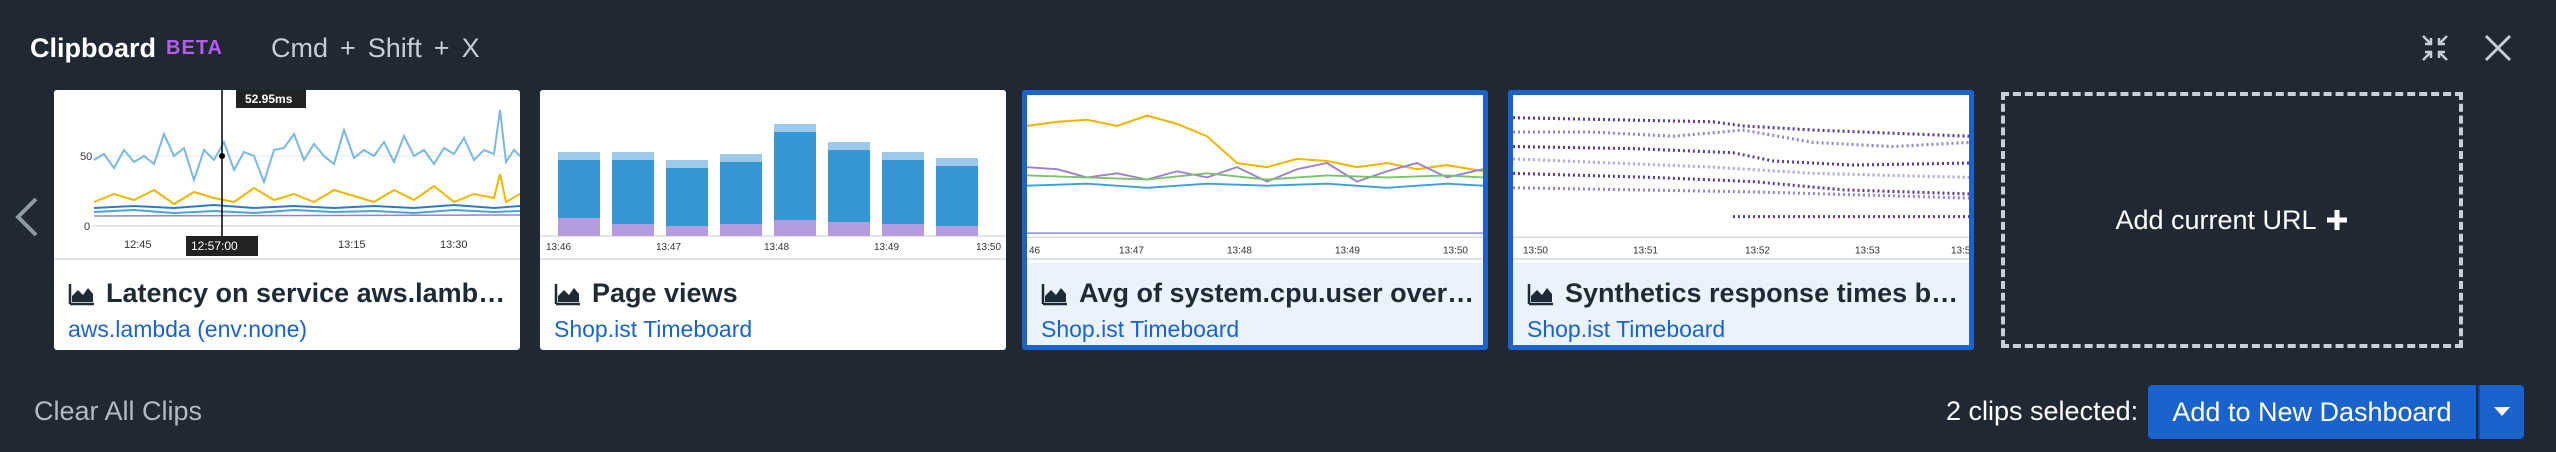  What do you see at coordinates (1757, 251) in the screenshot?
I see `x-tick: 13:52` at bounding box center [1757, 251].